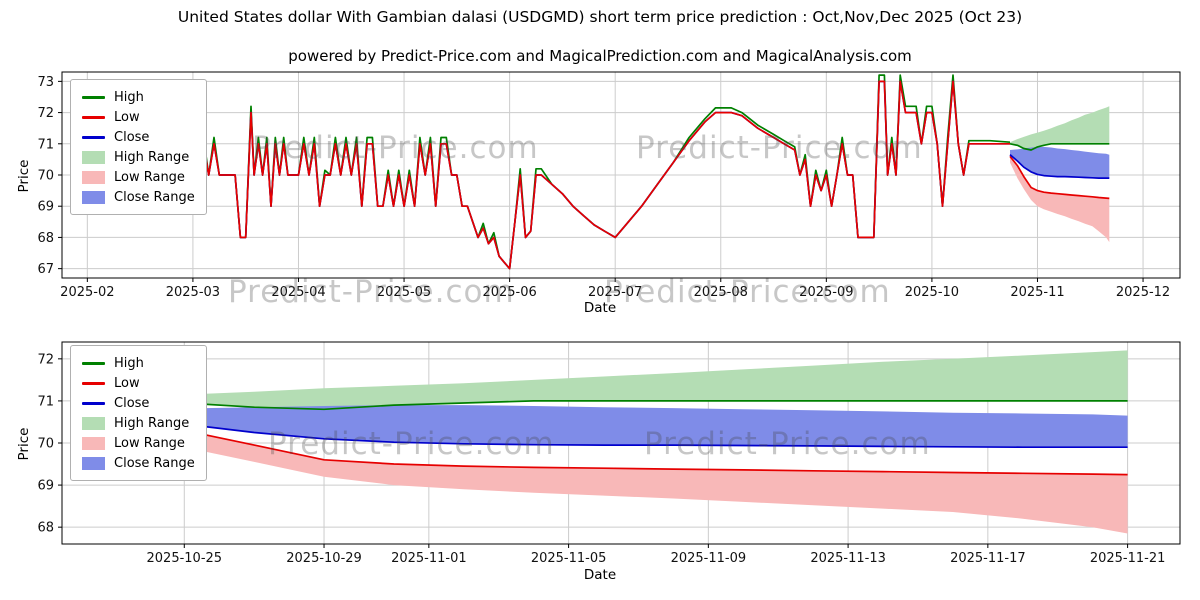  I want to click on x-tick-label: 2025-04, so click(298, 292).